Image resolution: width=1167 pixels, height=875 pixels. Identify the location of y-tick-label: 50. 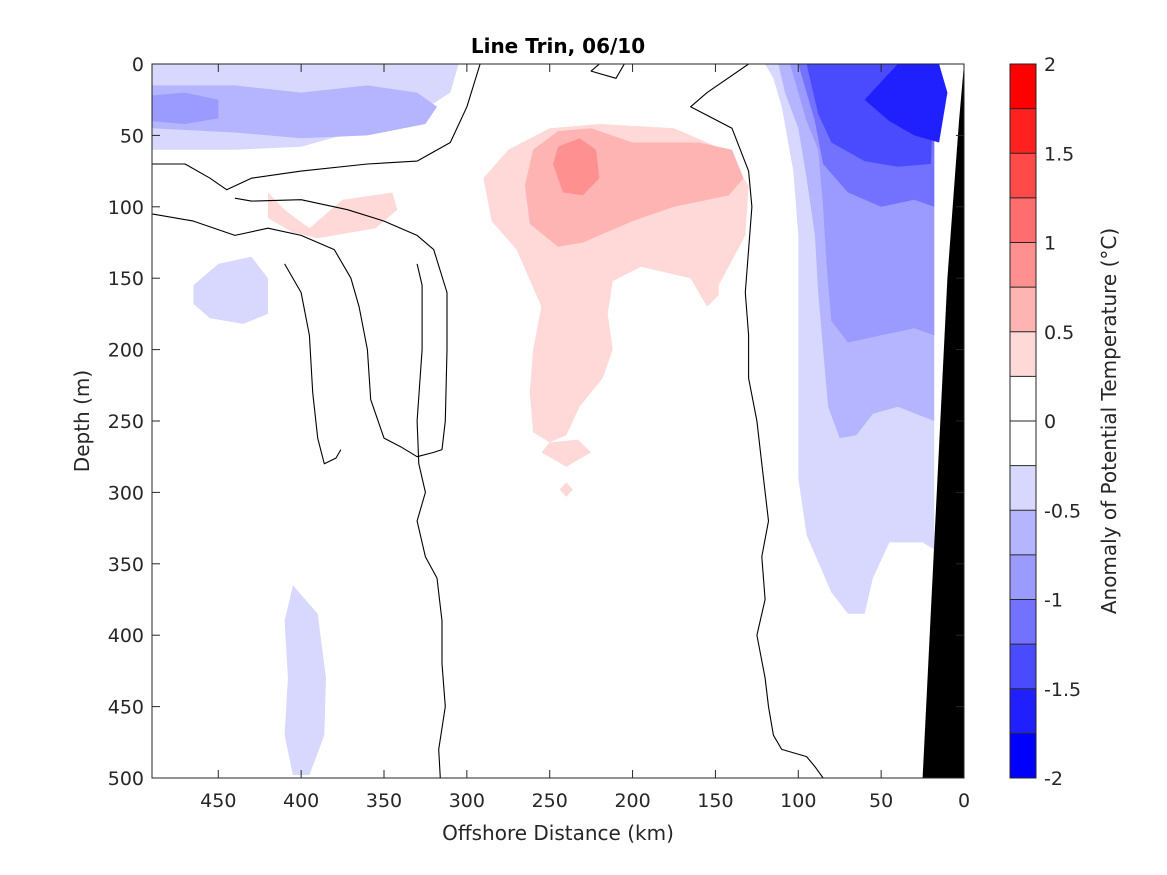
(132, 136).